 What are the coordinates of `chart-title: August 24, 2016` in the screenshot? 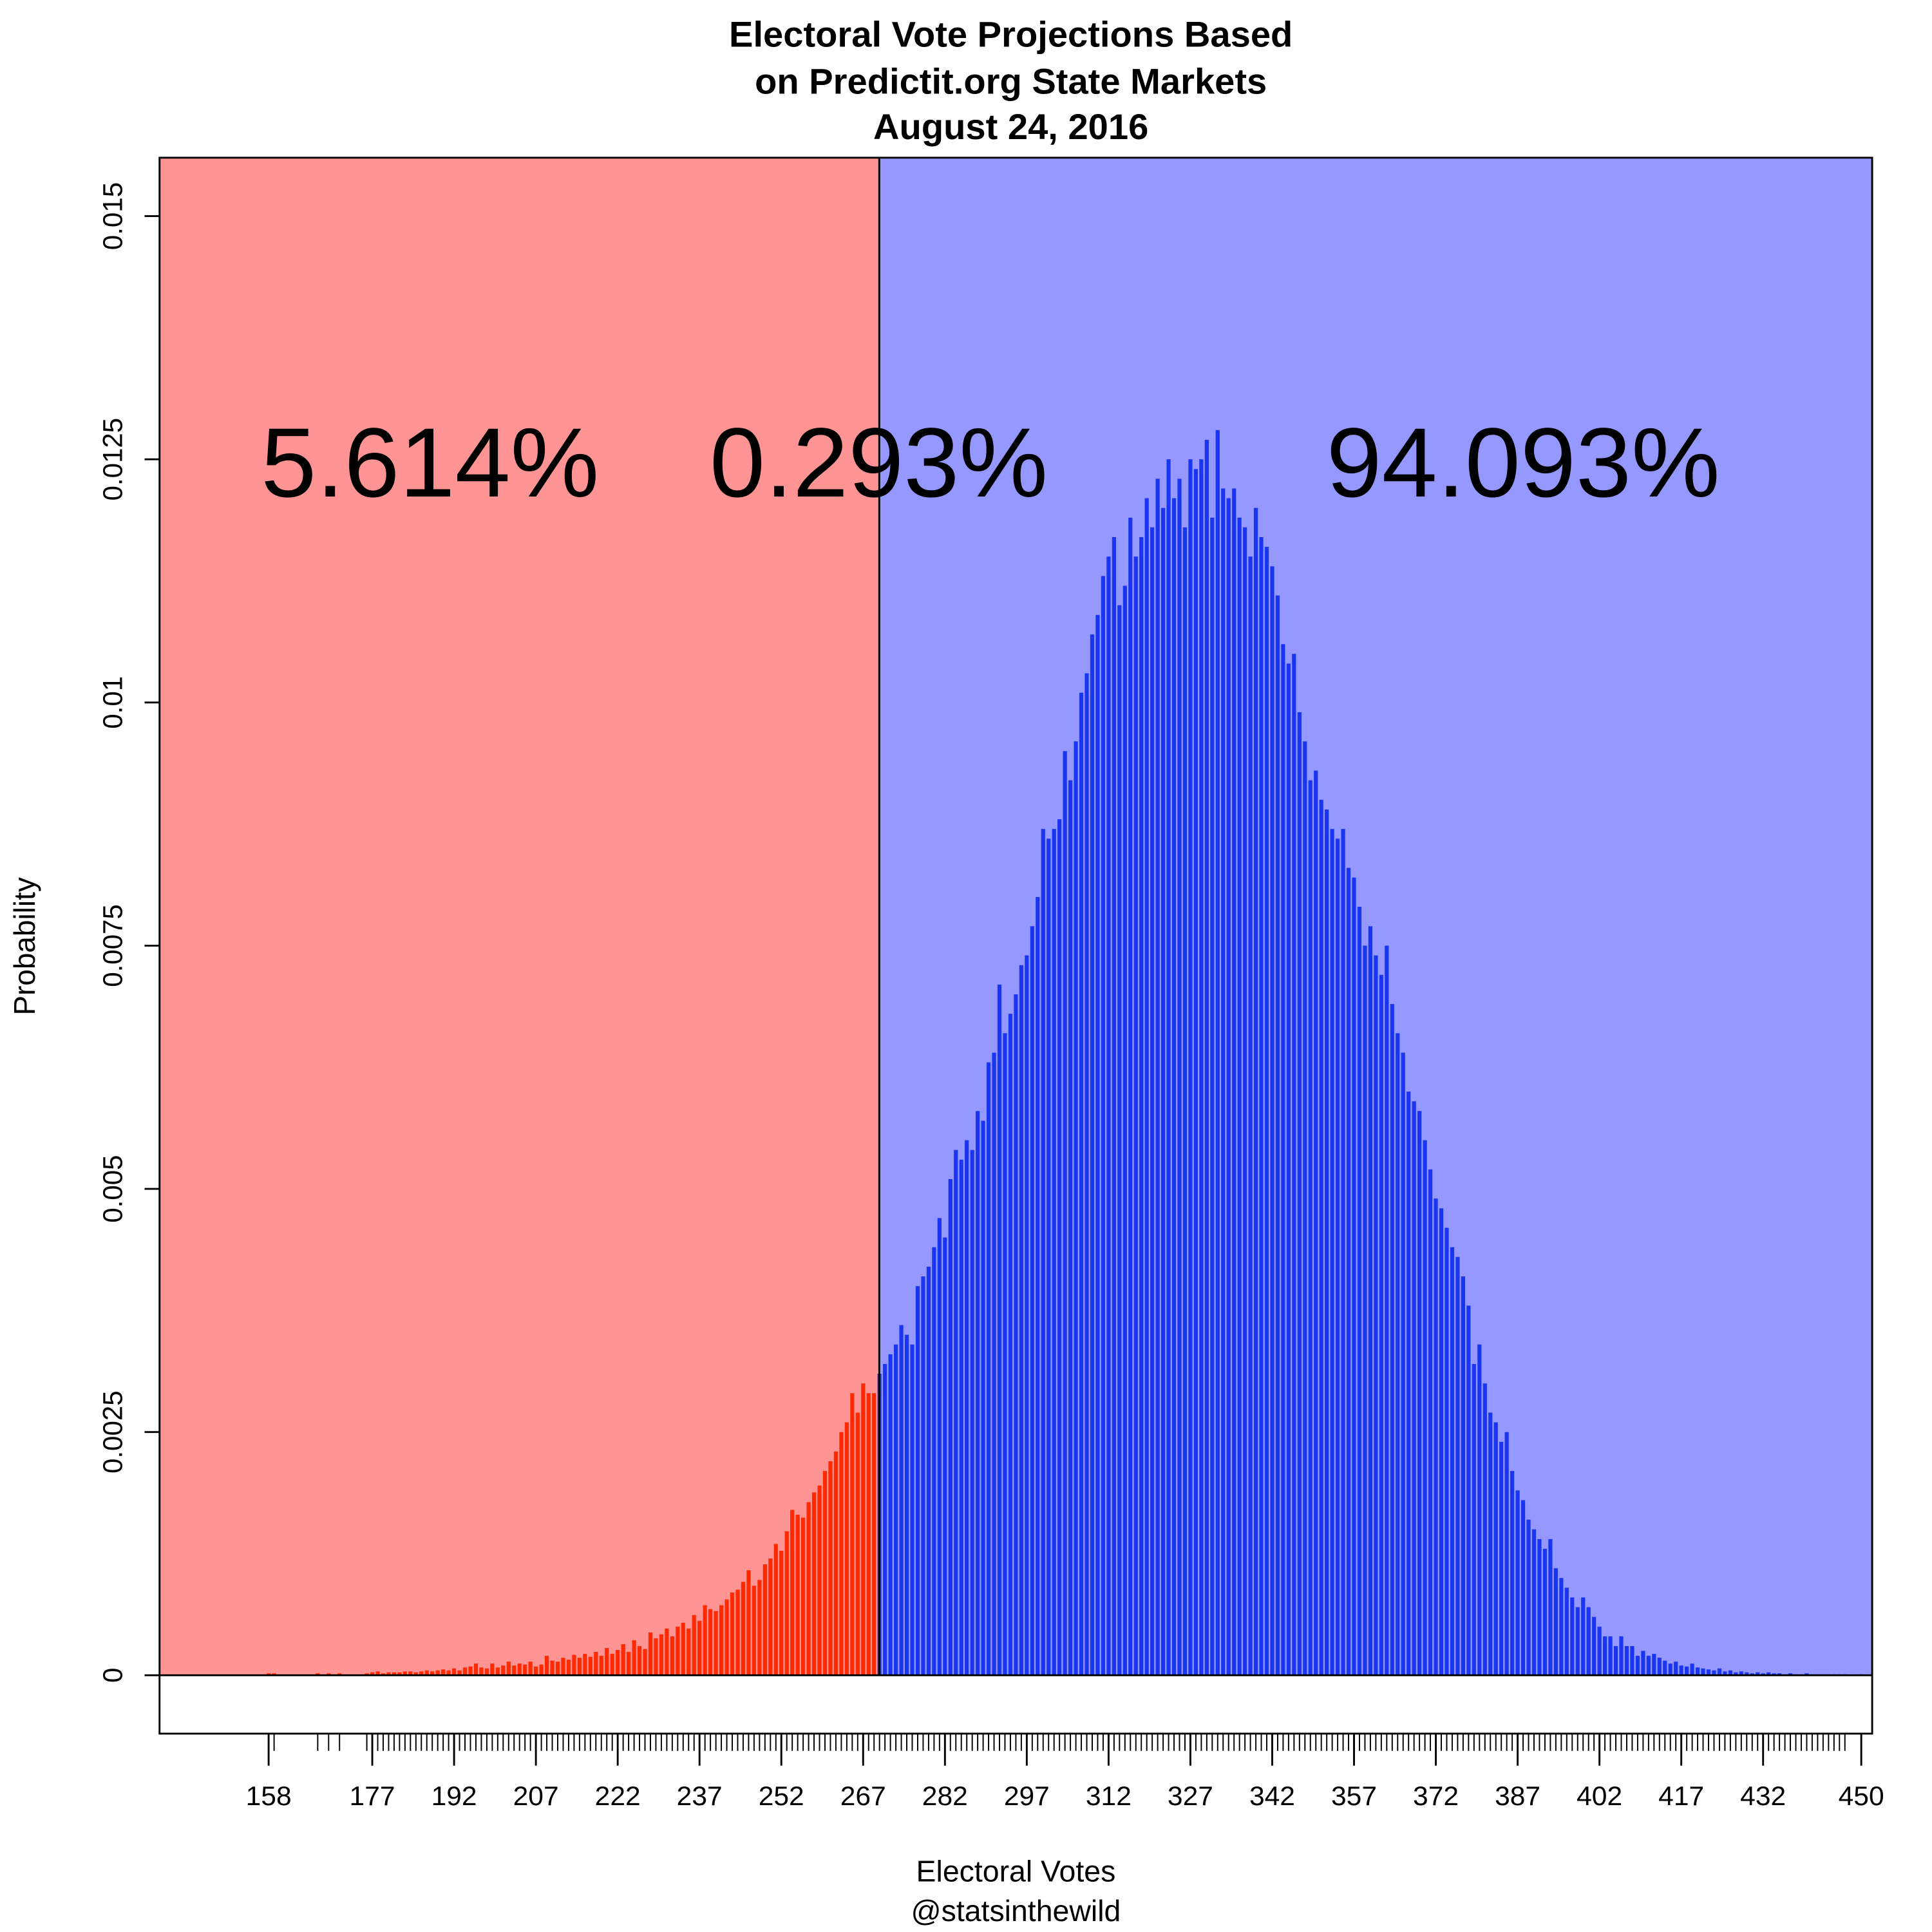 It's located at (1010, 127).